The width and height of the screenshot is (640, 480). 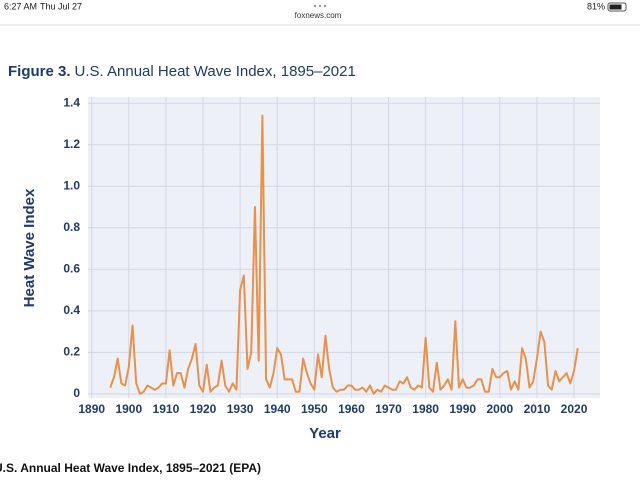 I want to click on y-tick-label: 0.6, so click(x=71, y=268).